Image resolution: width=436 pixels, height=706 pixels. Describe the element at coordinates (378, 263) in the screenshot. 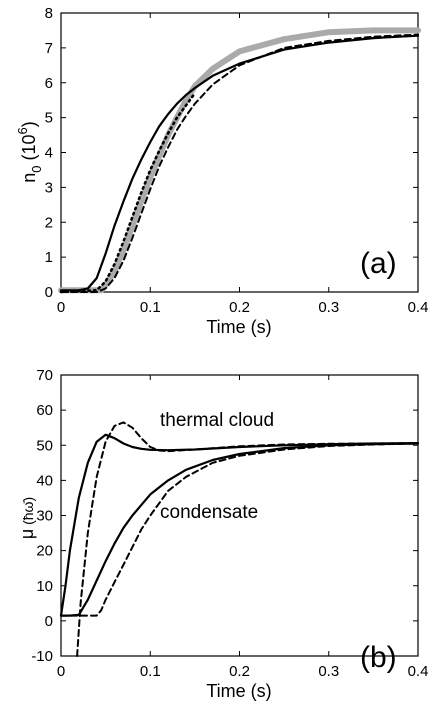

I see `panel-label-a: (a)` at that location.